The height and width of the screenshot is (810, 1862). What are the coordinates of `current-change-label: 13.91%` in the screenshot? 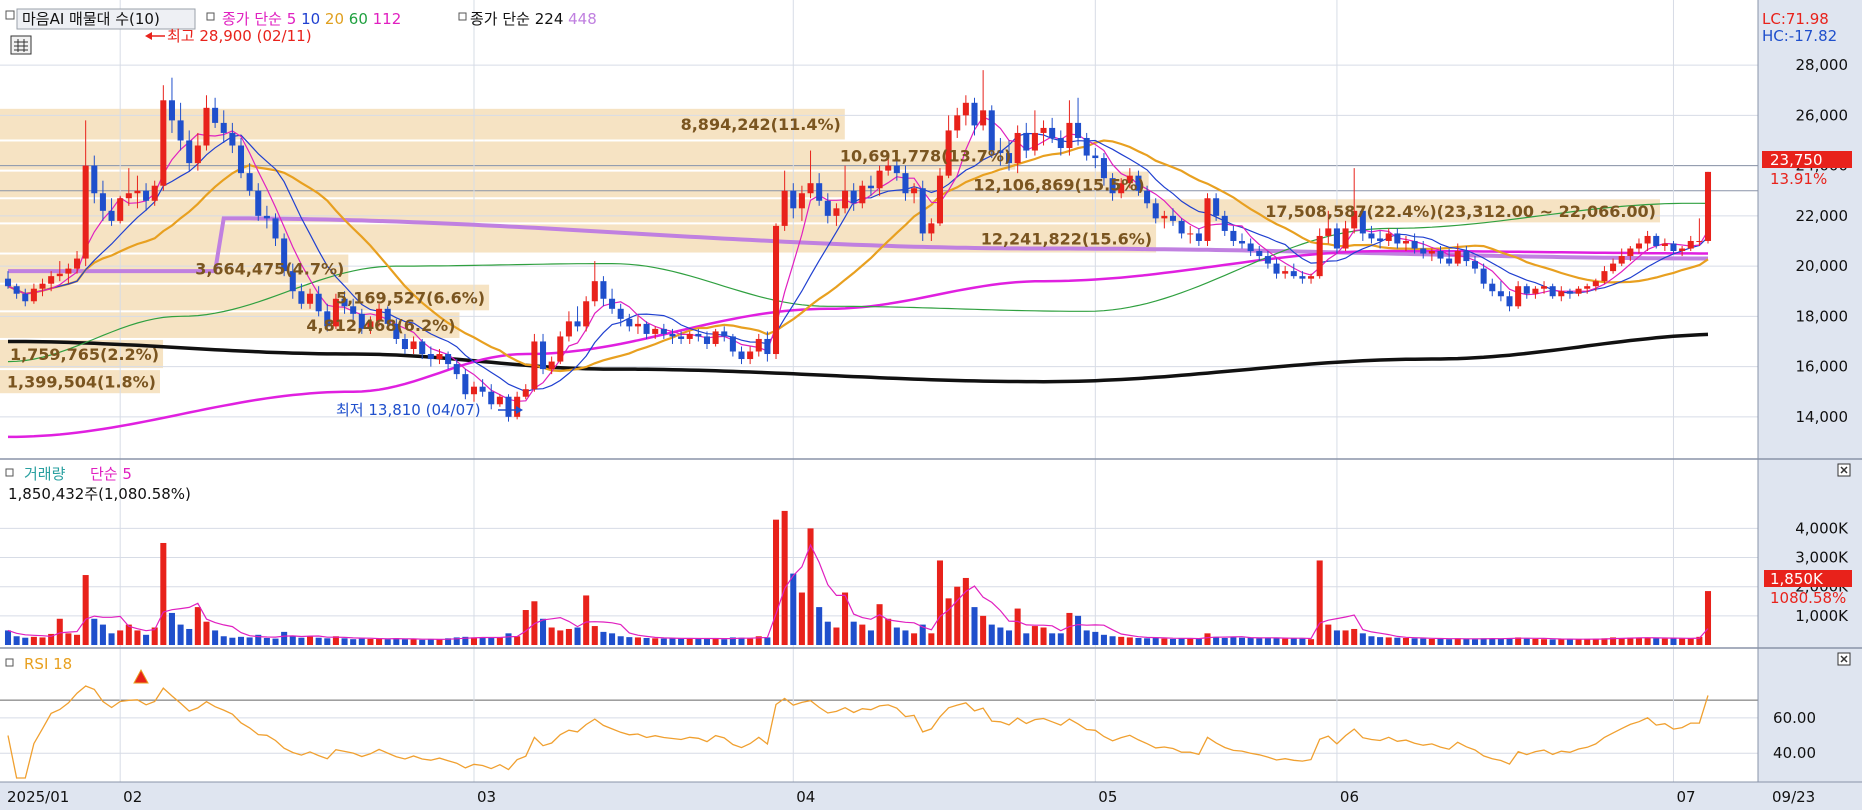 It's located at (1798, 179).